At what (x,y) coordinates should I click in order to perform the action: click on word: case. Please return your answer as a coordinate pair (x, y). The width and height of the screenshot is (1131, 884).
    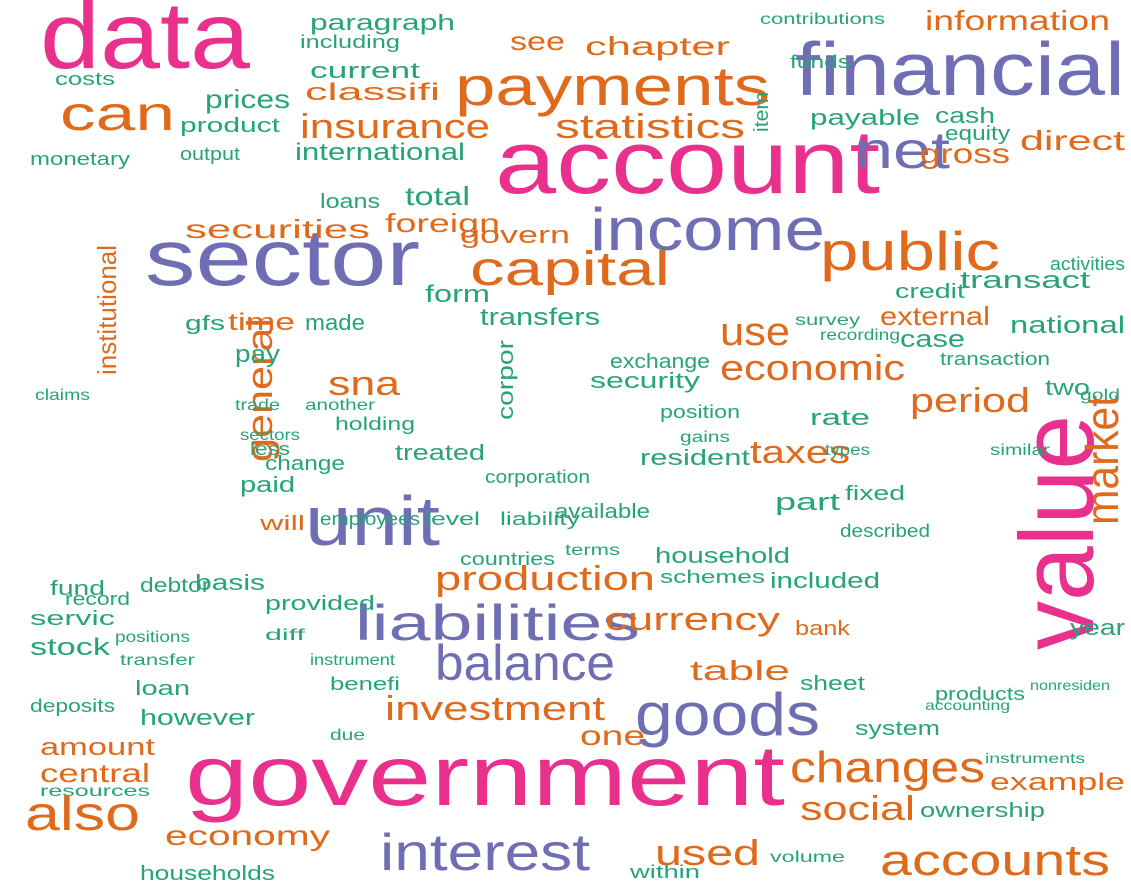
    Looking at the image, I should click on (932, 339).